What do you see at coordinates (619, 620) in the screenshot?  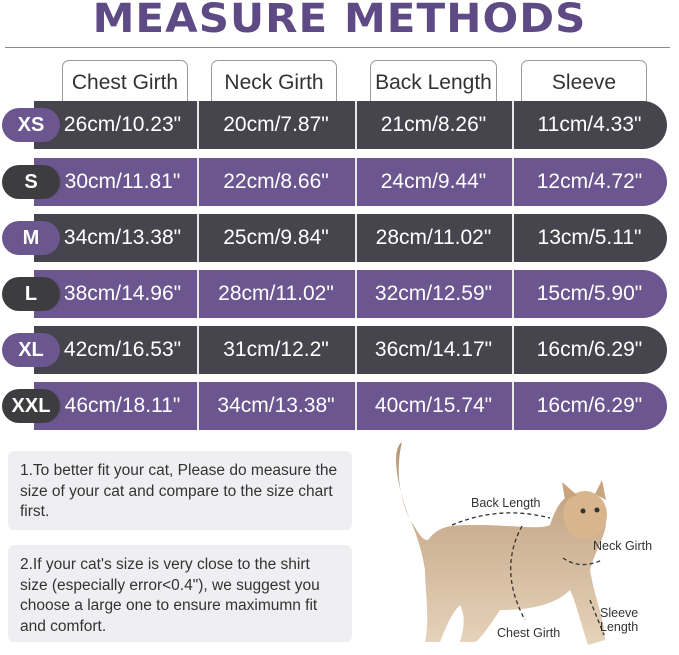 I see `label-sleeve-length: Sleeve Length` at bounding box center [619, 620].